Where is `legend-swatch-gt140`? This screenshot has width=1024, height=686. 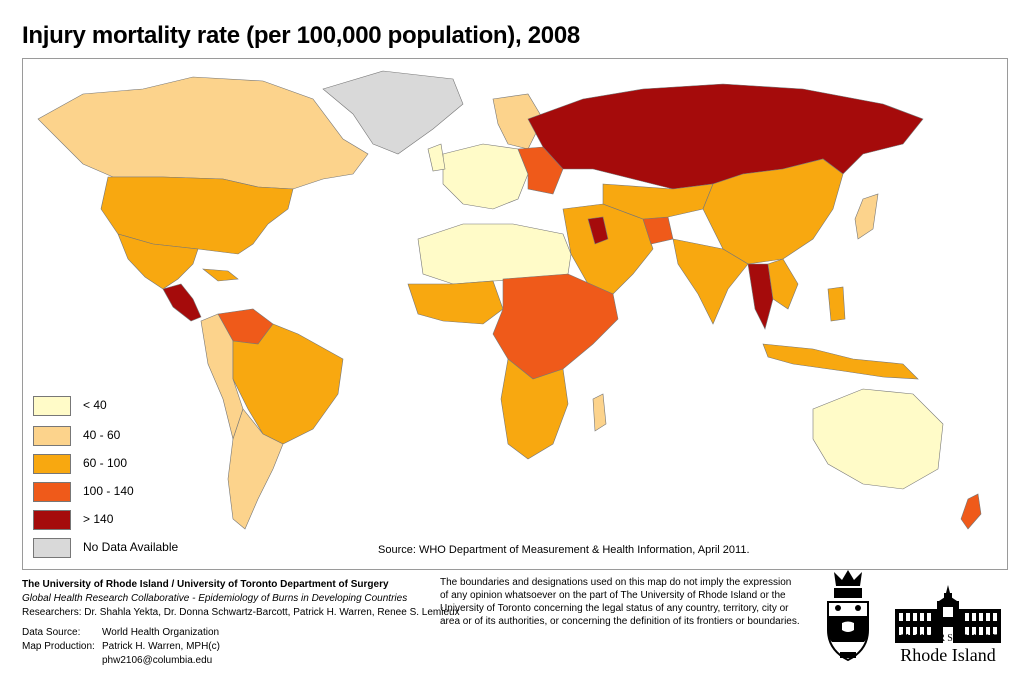
legend-swatch-gt140 is located at coordinates (52, 520).